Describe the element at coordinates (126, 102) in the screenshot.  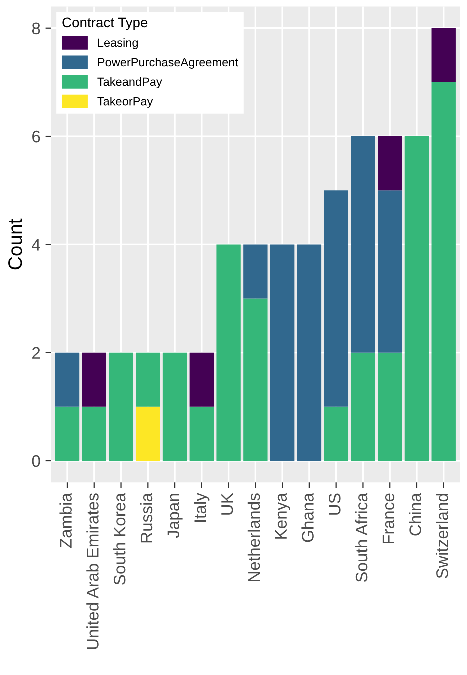
I see `legend-label: TakeorPay` at that location.